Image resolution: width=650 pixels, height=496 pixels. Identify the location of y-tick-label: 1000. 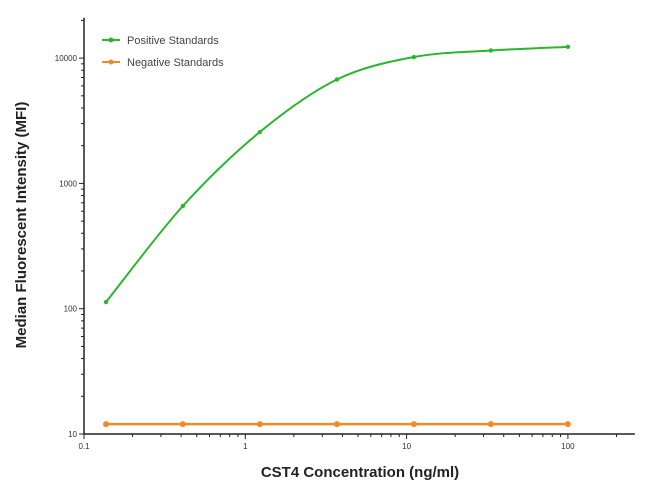
(68, 183).